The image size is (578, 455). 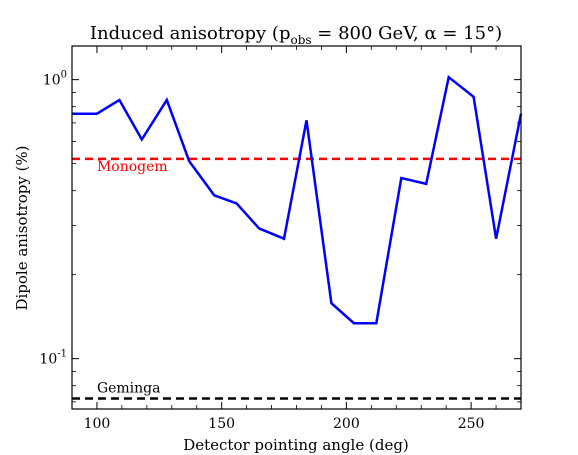 What do you see at coordinates (296, 445) in the screenshot?
I see `x-axis-label: Detector pointing angle (deg)` at bounding box center [296, 445].